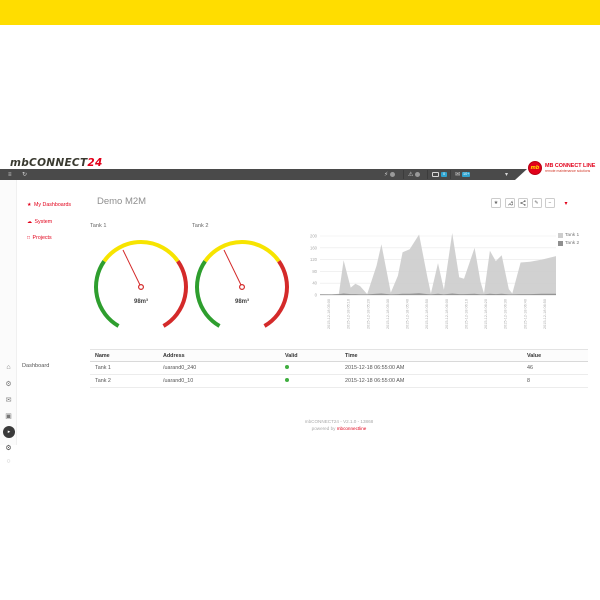  I want to click on sidebar-item-projects: □ Projects, so click(39, 238).